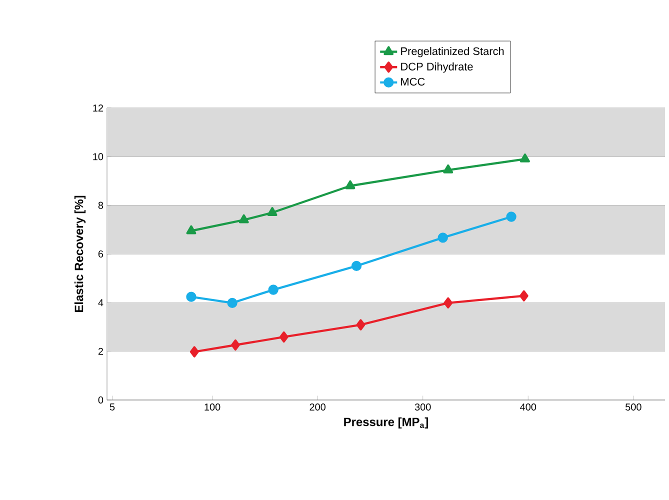  I want to click on y-tick-label: 0, so click(101, 400).